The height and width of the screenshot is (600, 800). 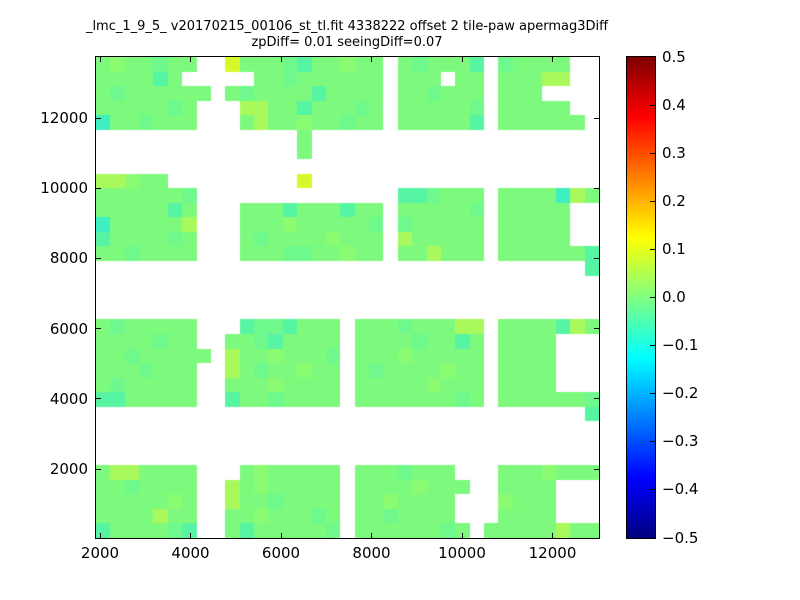 What do you see at coordinates (680, 393) in the screenshot?
I see `colorbar-tick-label: −0.2` at bounding box center [680, 393].